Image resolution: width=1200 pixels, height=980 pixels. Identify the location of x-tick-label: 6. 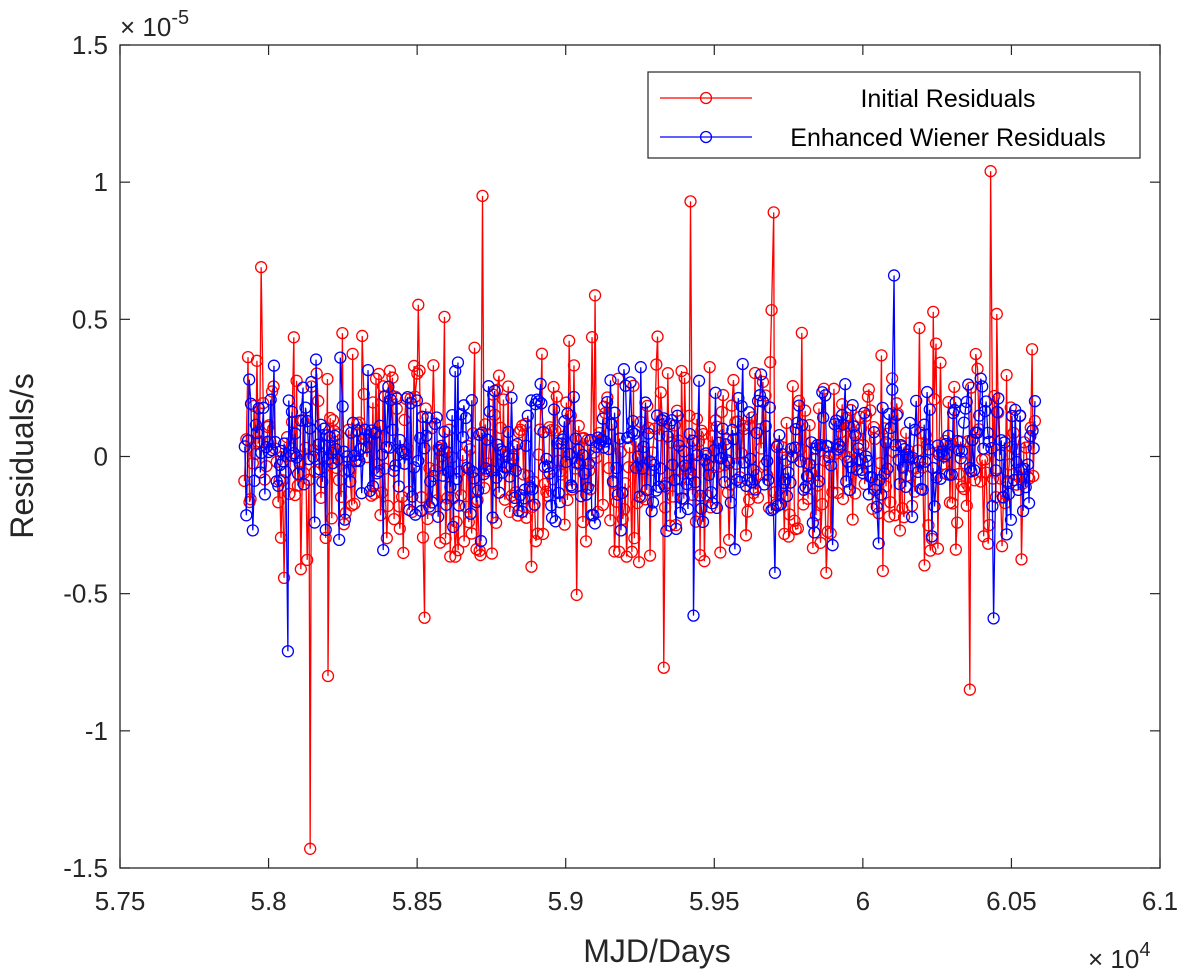
(863, 901).